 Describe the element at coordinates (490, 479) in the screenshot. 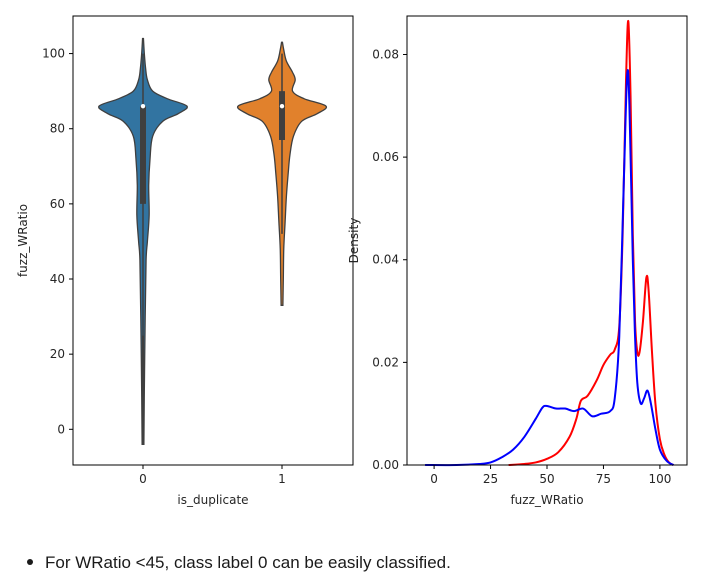

I see `density-xtick-label: 25` at that location.